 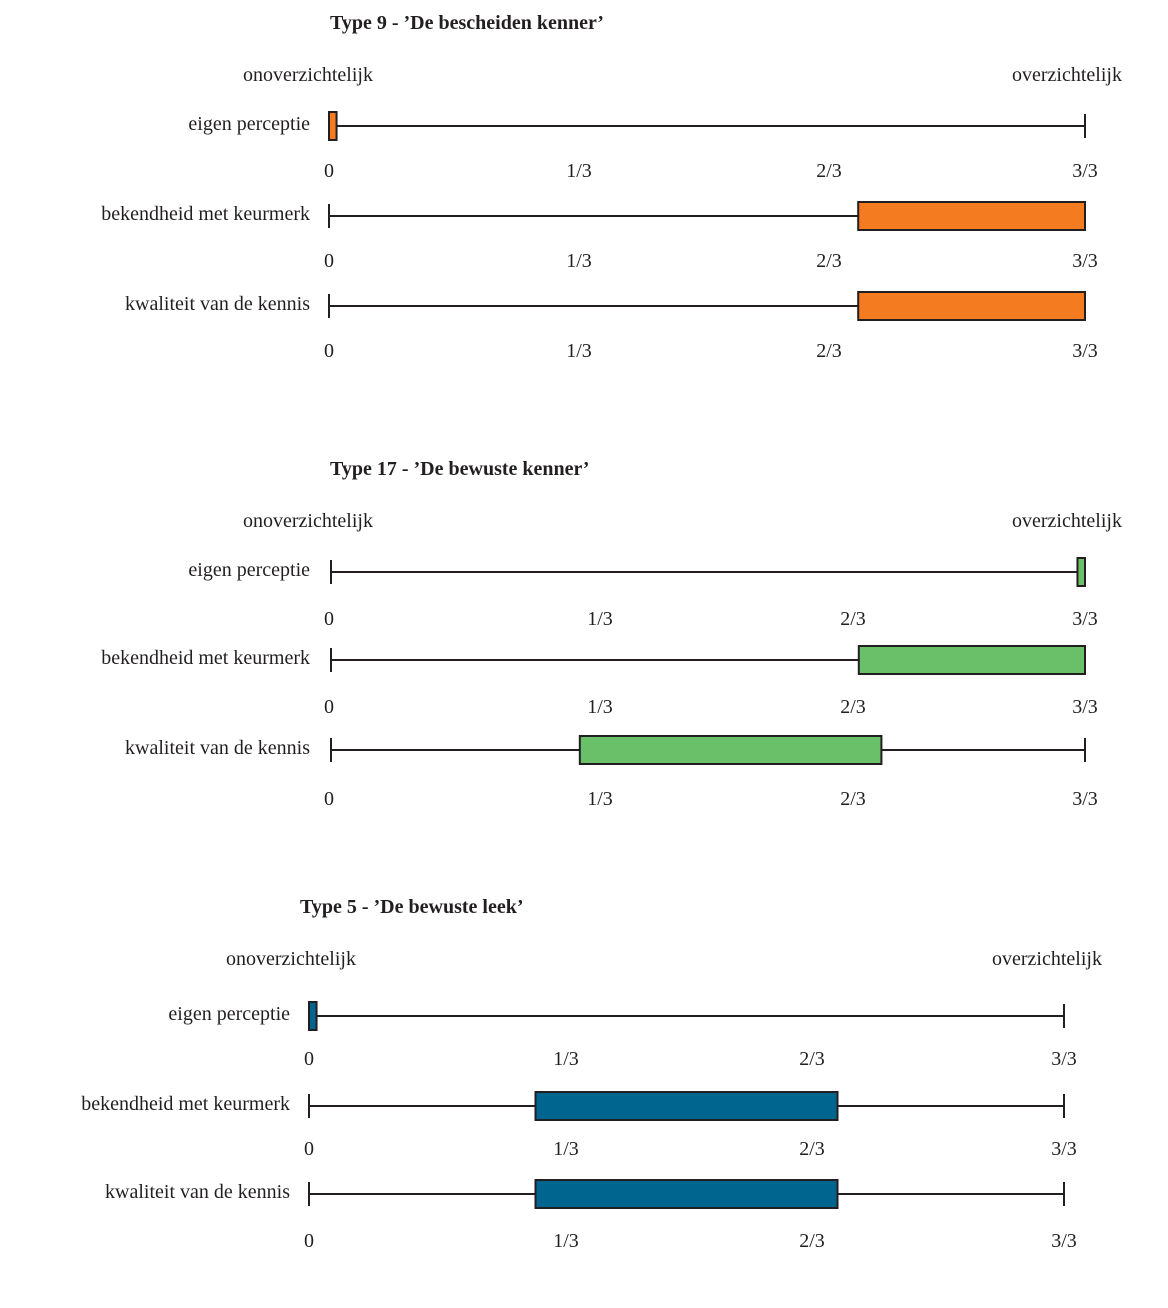 I want to click on chart-title: Type 5 - ’De bewuste leek’, so click(x=412, y=907).